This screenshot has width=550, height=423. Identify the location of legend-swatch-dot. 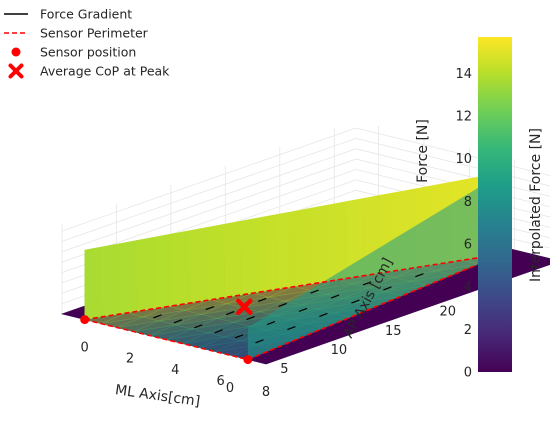
(16, 52).